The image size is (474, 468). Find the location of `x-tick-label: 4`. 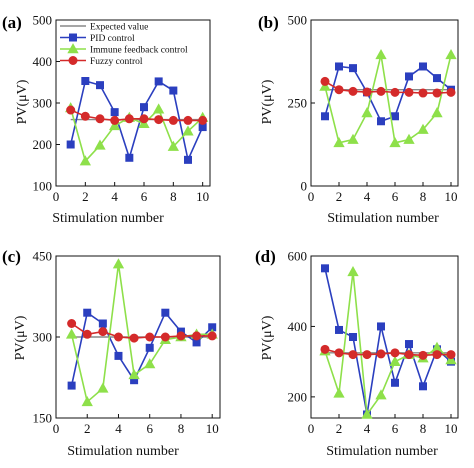

x-tick-label: 4 is located at coordinates (118, 428).